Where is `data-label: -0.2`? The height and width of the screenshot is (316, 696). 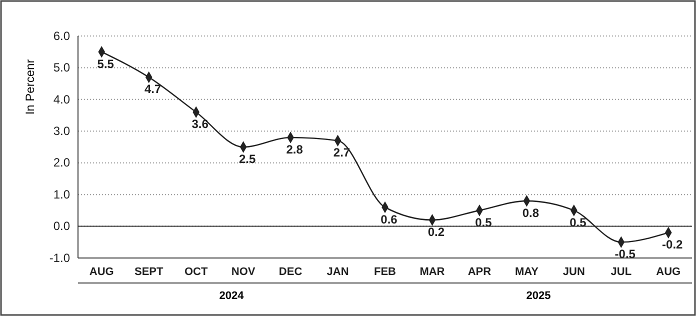 data-label: -0.2 is located at coordinates (673, 245).